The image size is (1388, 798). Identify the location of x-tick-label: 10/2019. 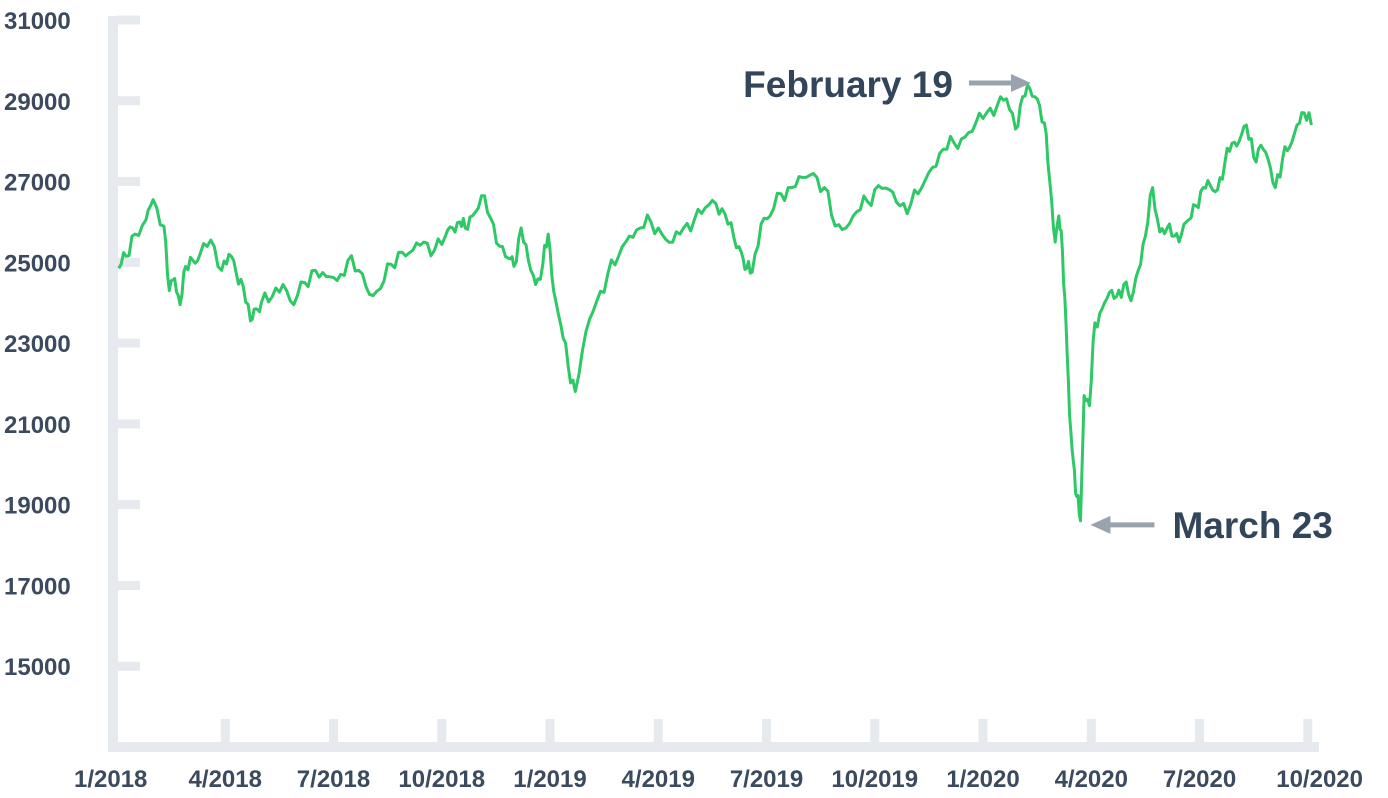
(874, 779).